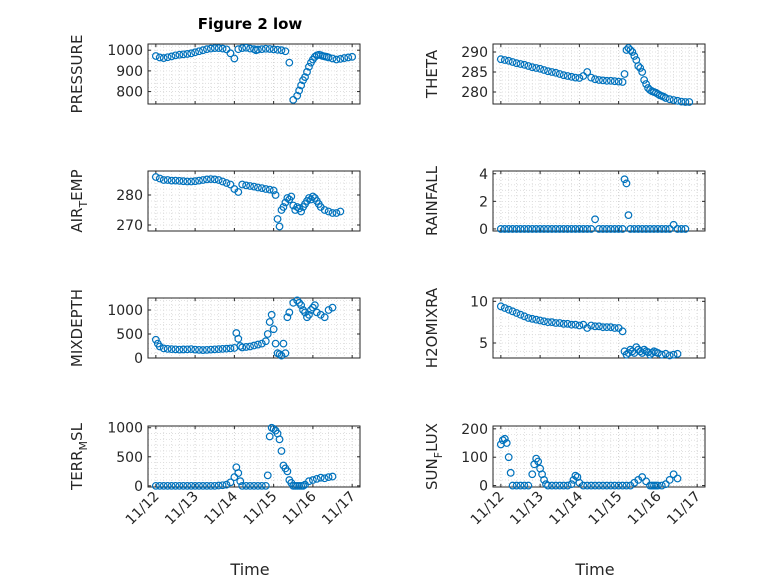 Image resolution: width=778 pixels, height=583 pixels. Describe the element at coordinates (474, 93) in the screenshot. I see `y-tick-label: 280` at that location.